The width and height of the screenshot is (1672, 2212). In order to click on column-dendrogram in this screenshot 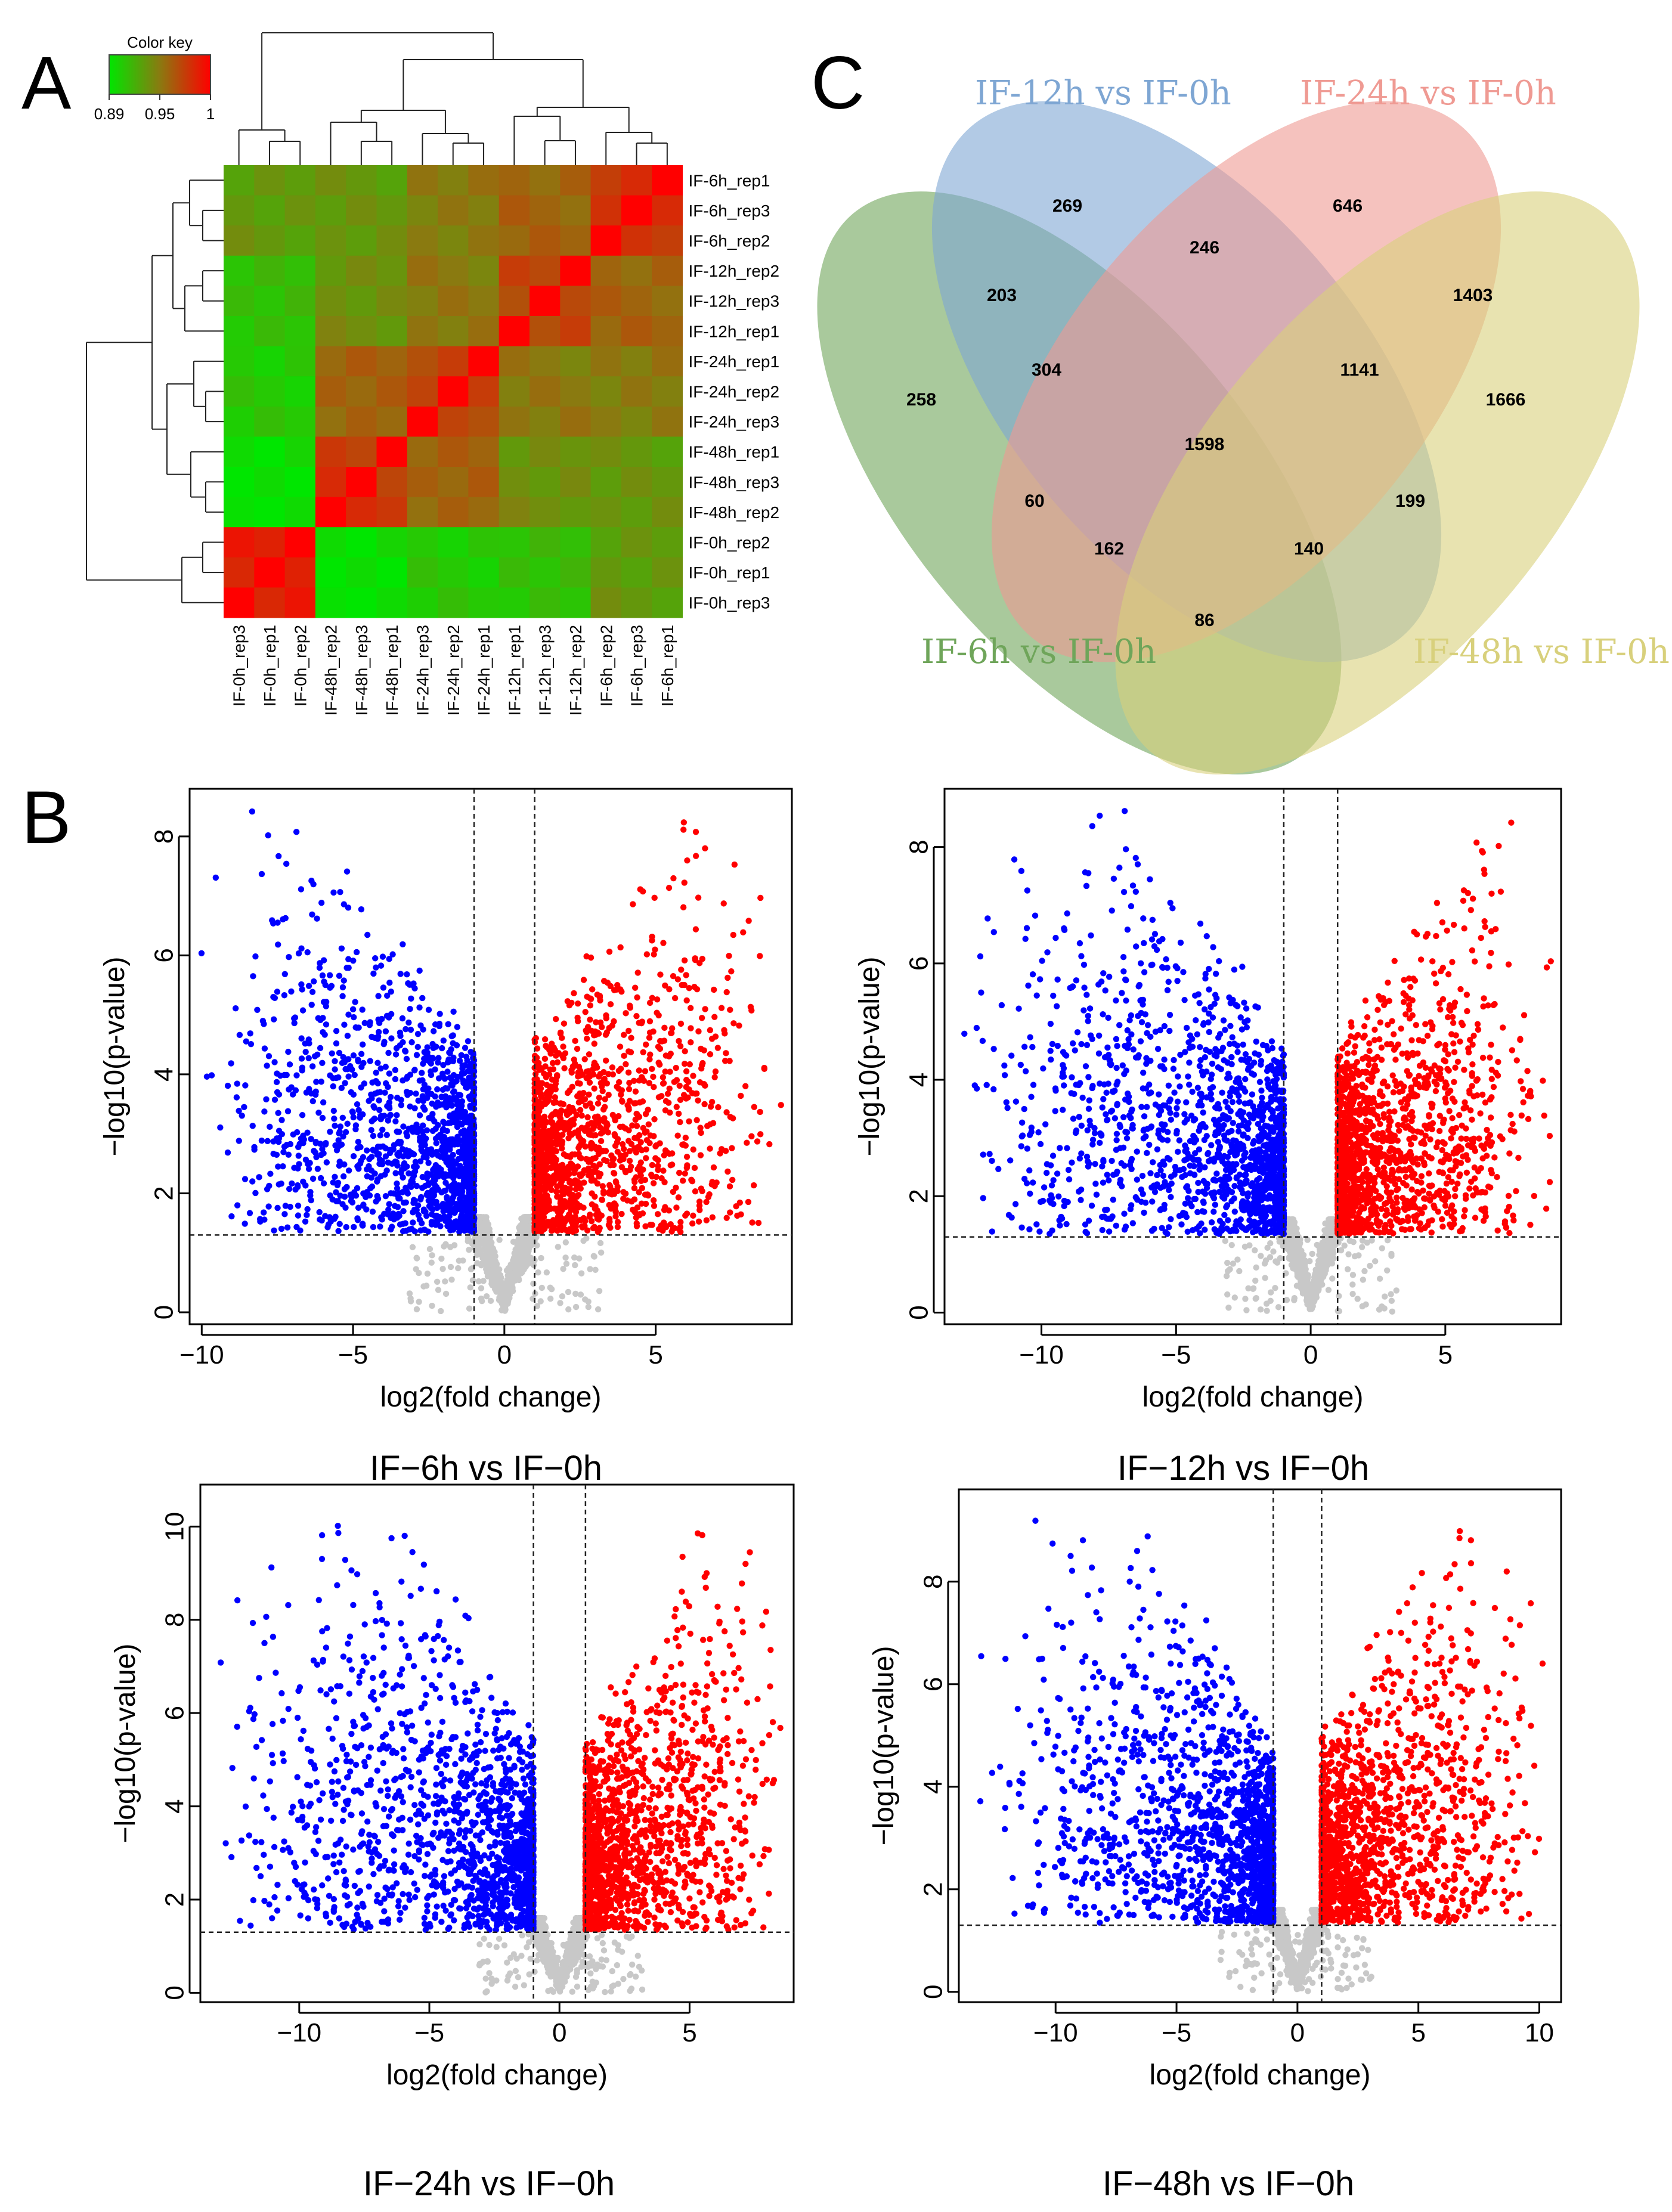, I will do `click(629, 148)`.